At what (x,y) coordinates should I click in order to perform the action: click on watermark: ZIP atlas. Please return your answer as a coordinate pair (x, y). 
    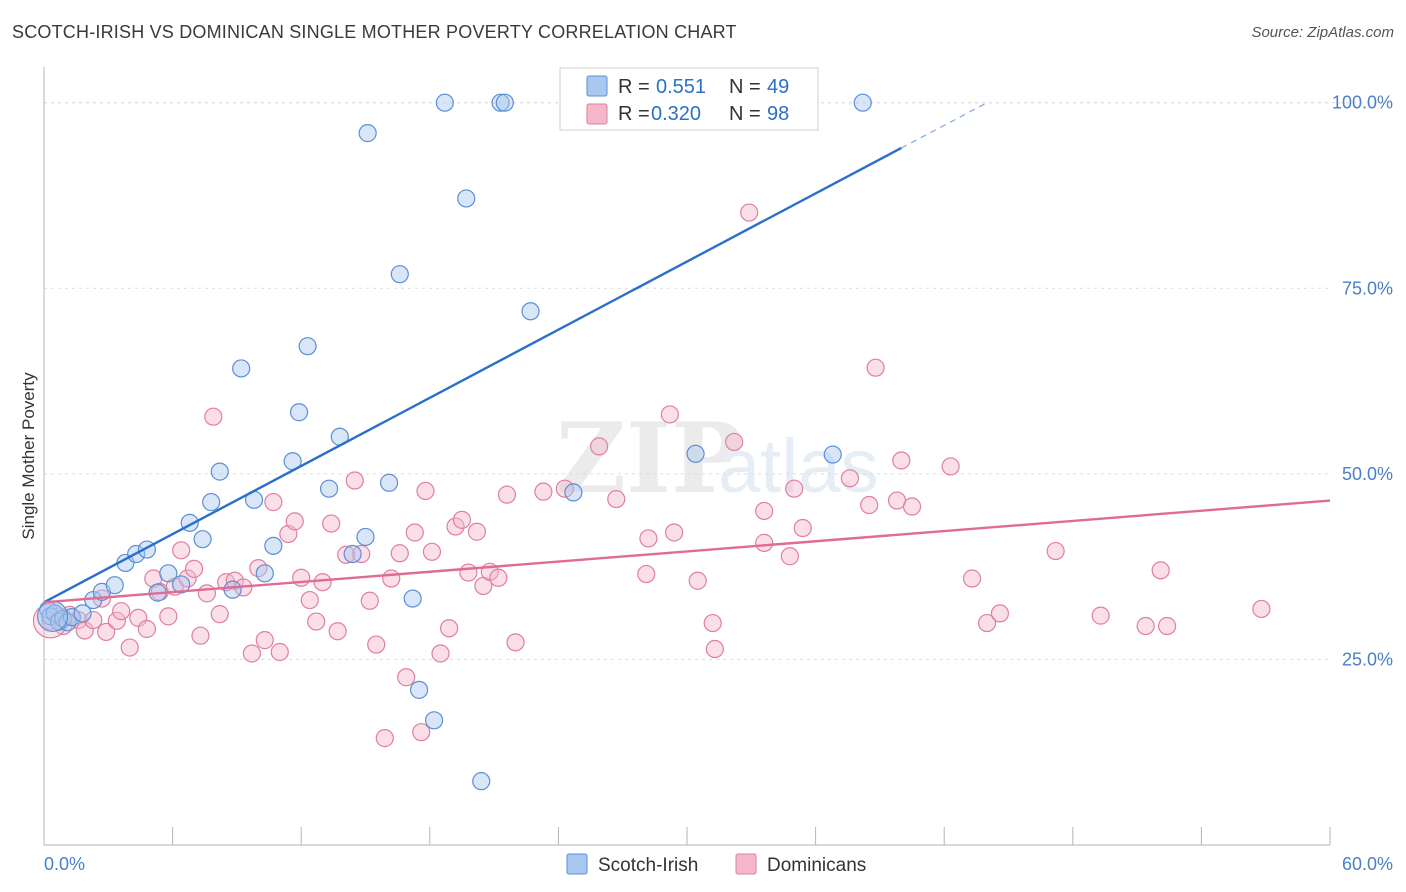
    Looking at the image, I should click on (717, 458).